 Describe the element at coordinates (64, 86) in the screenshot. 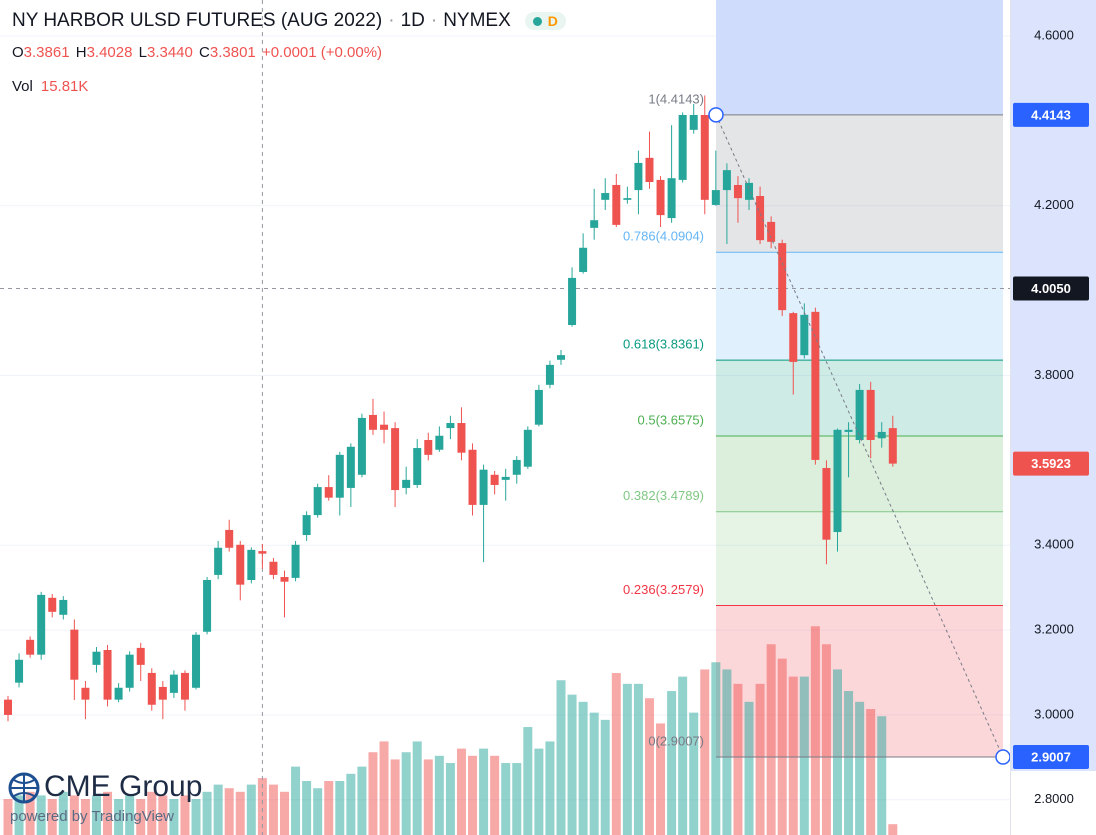

I see `volume-value: 15.81K` at that location.